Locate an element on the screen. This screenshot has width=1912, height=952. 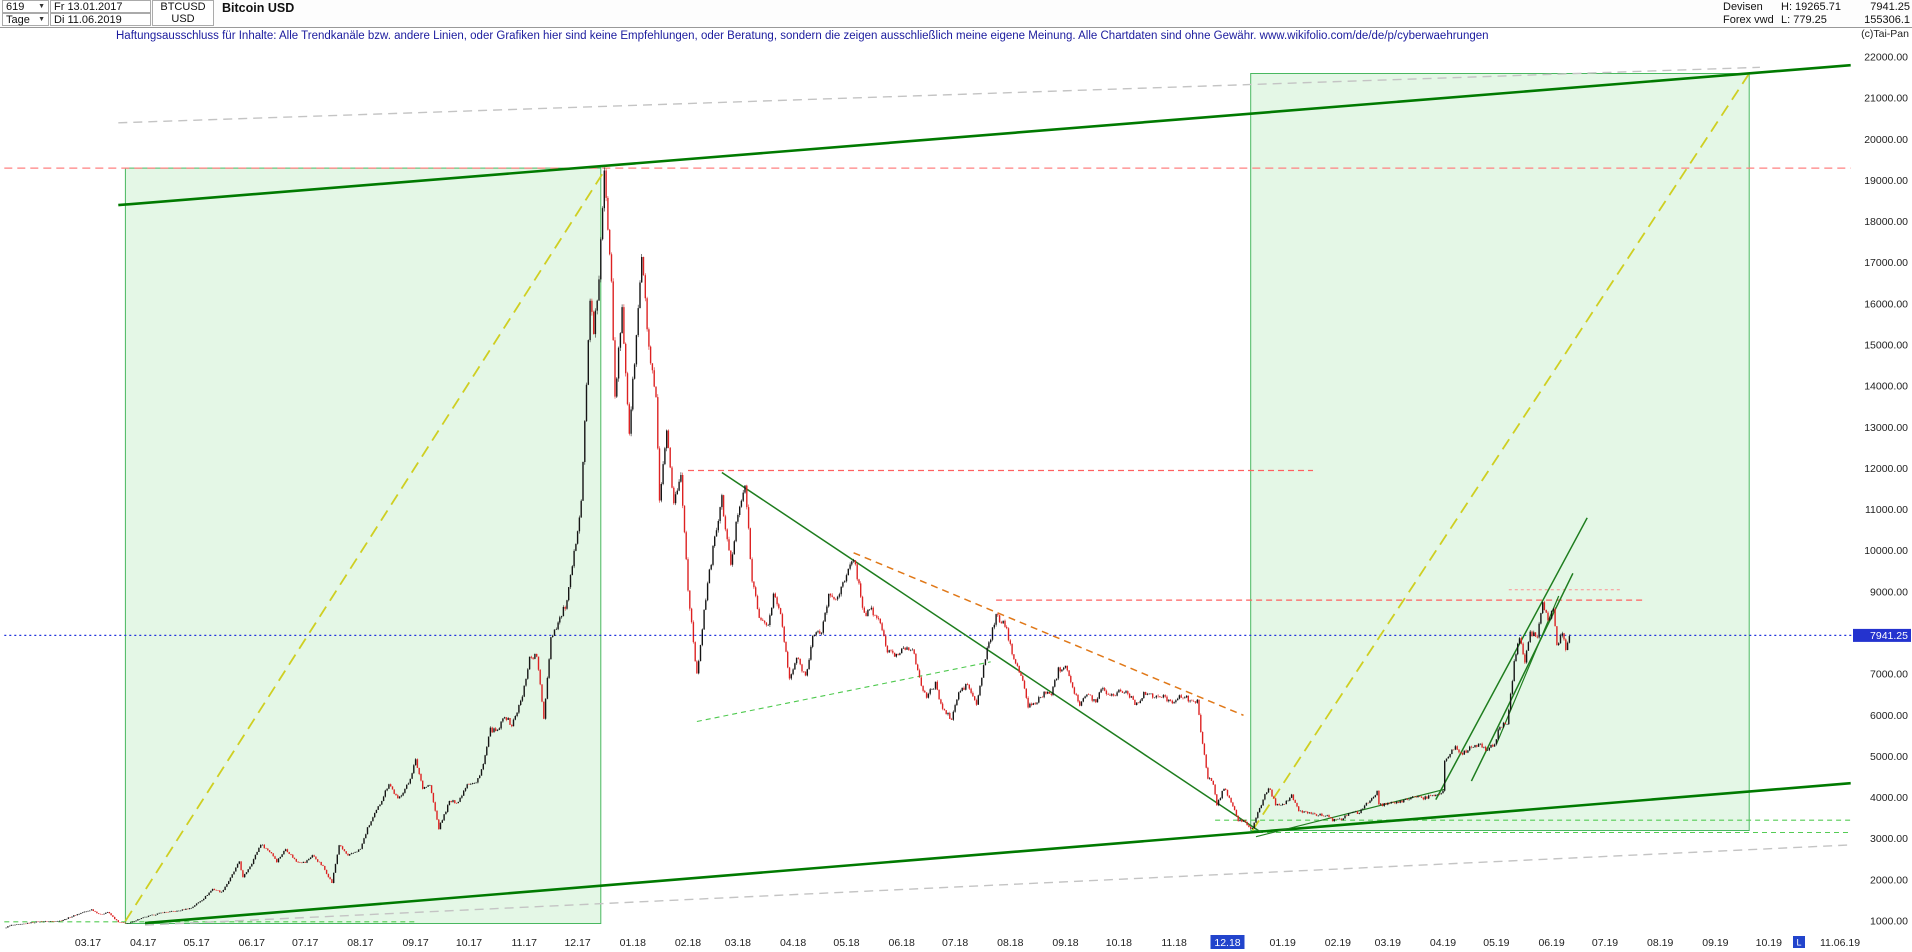
svg-text: 20000.00 is located at coordinates (1886, 140).